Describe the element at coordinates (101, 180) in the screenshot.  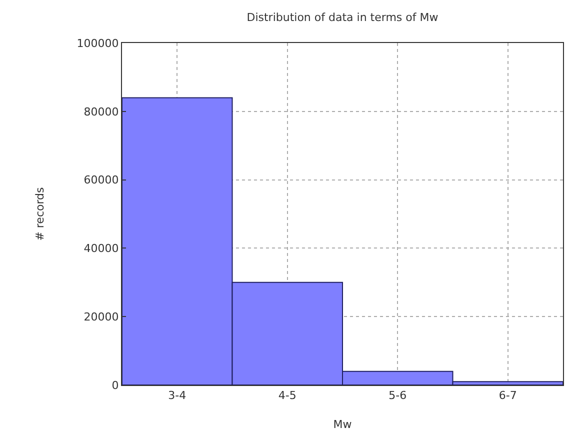
I see `y-tick-label: 60000` at that location.